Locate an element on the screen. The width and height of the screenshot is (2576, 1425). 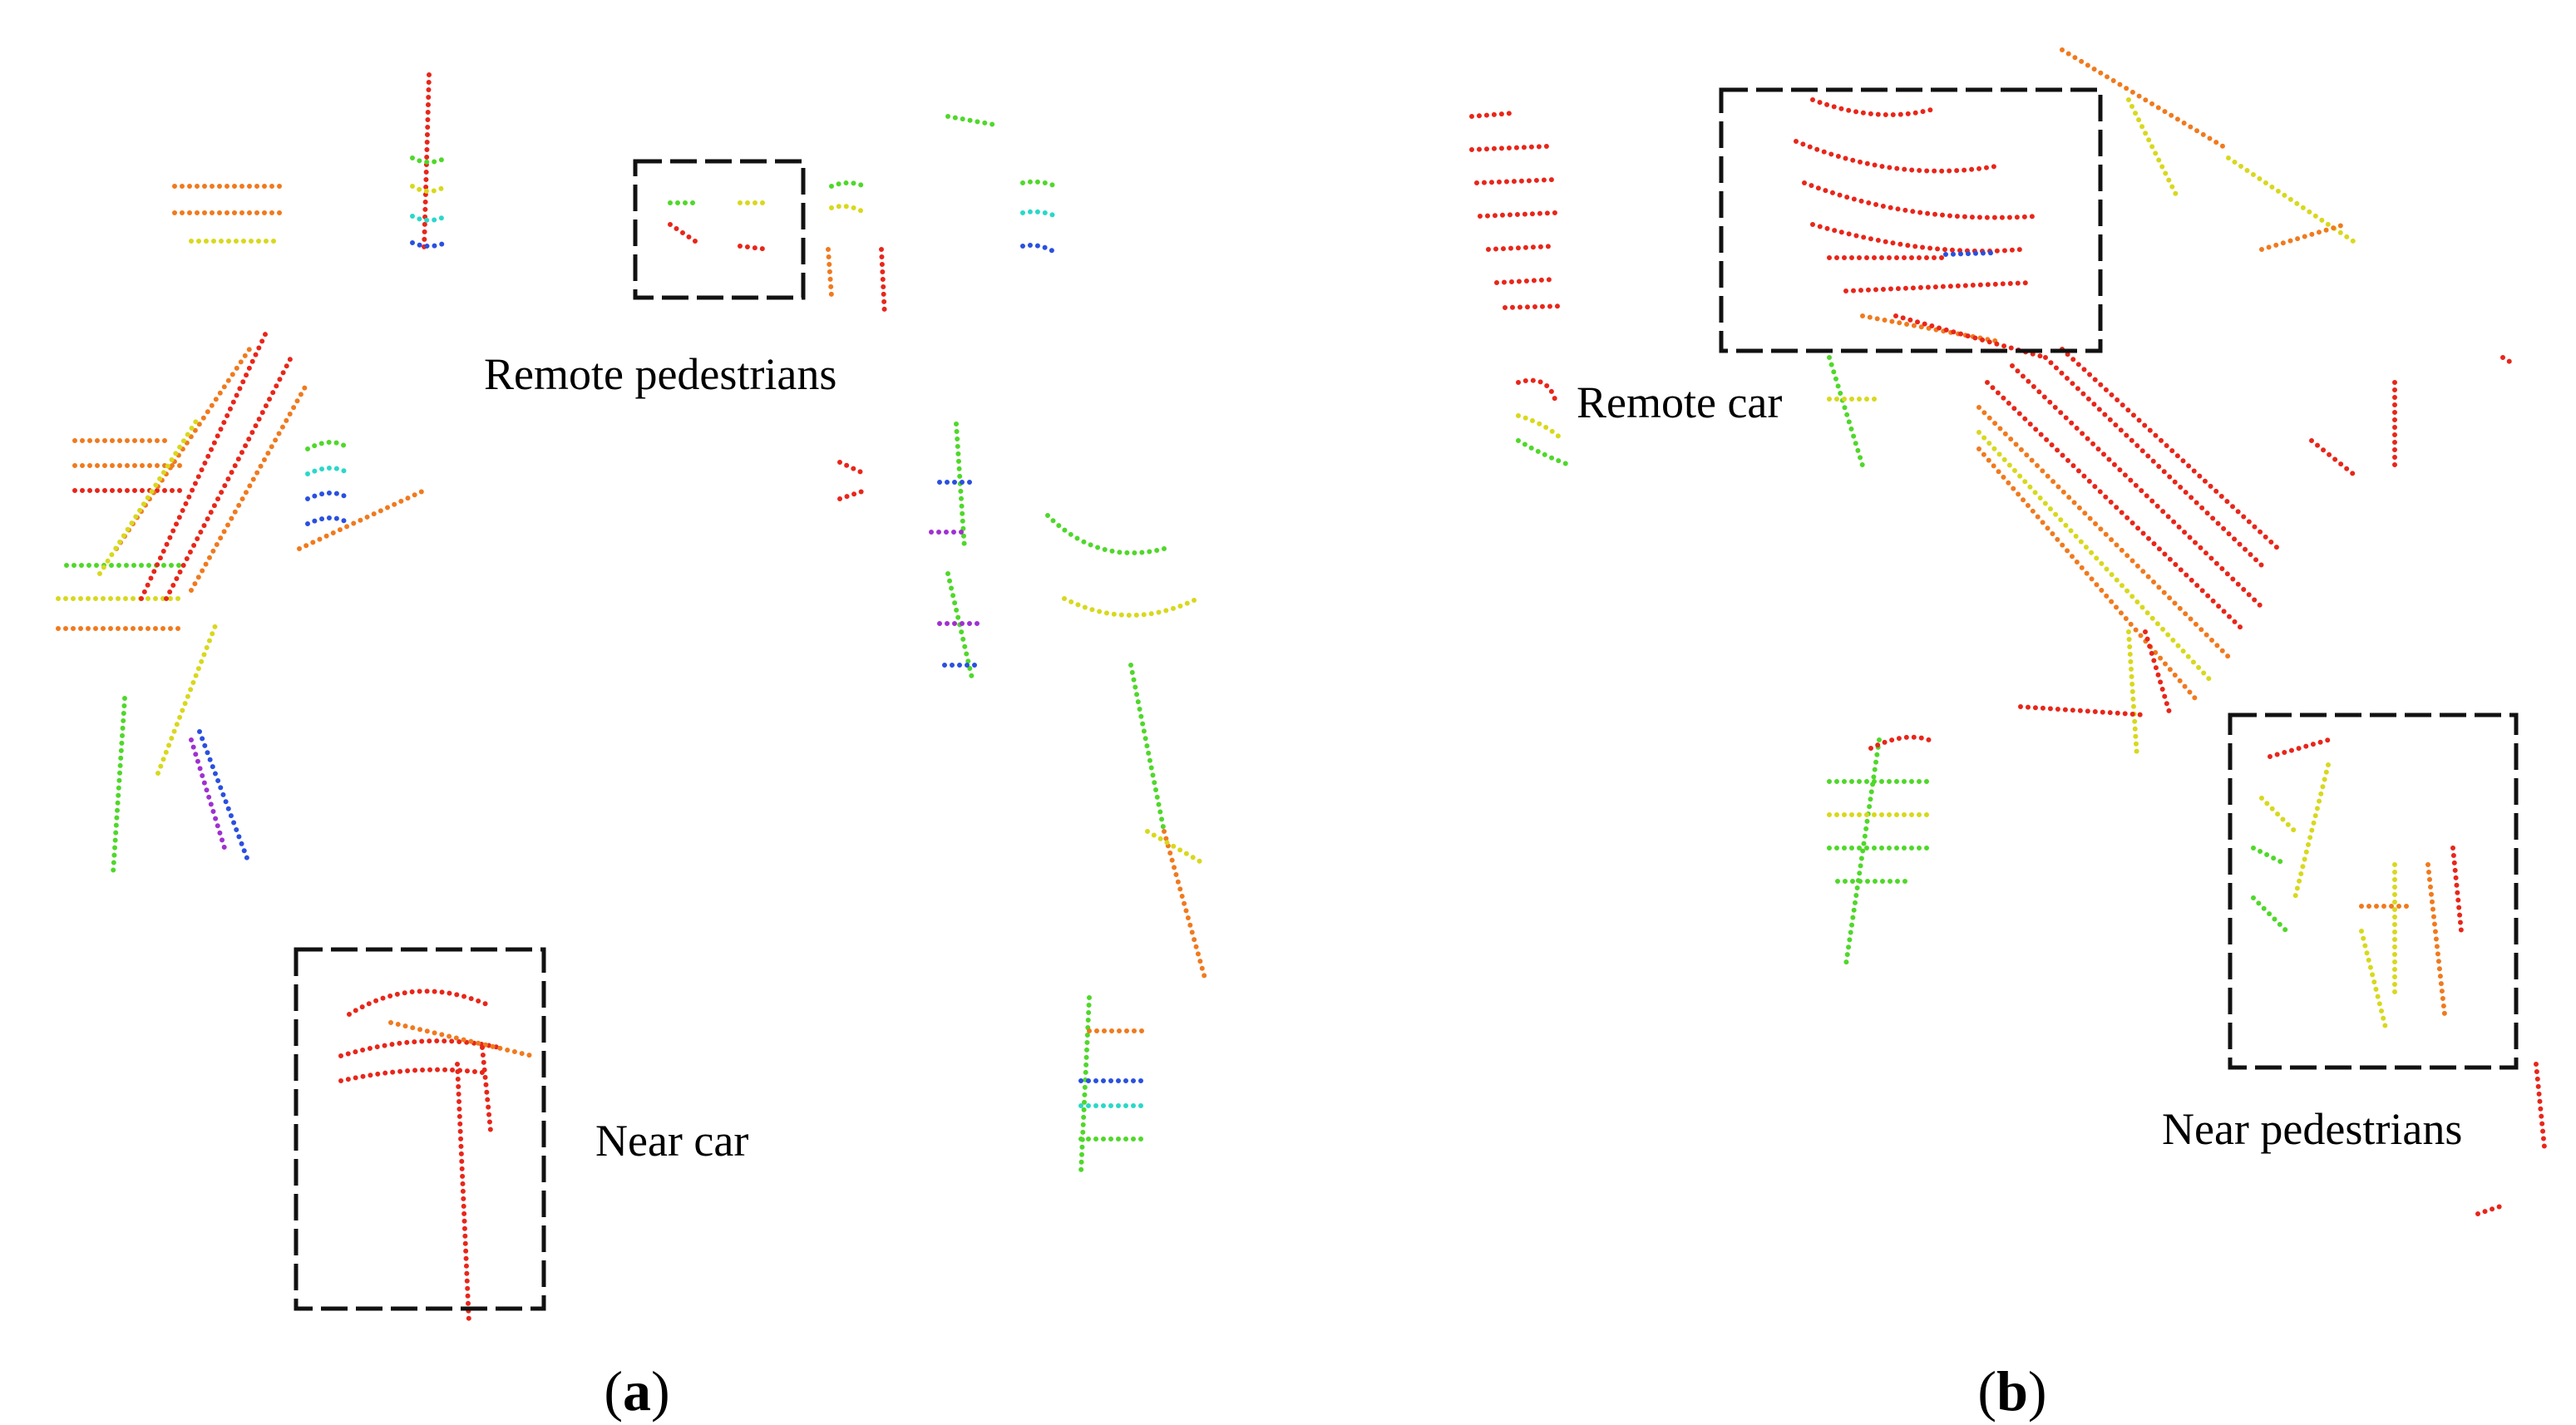
annotation: Near pedestrians is located at coordinates (2312, 1129).